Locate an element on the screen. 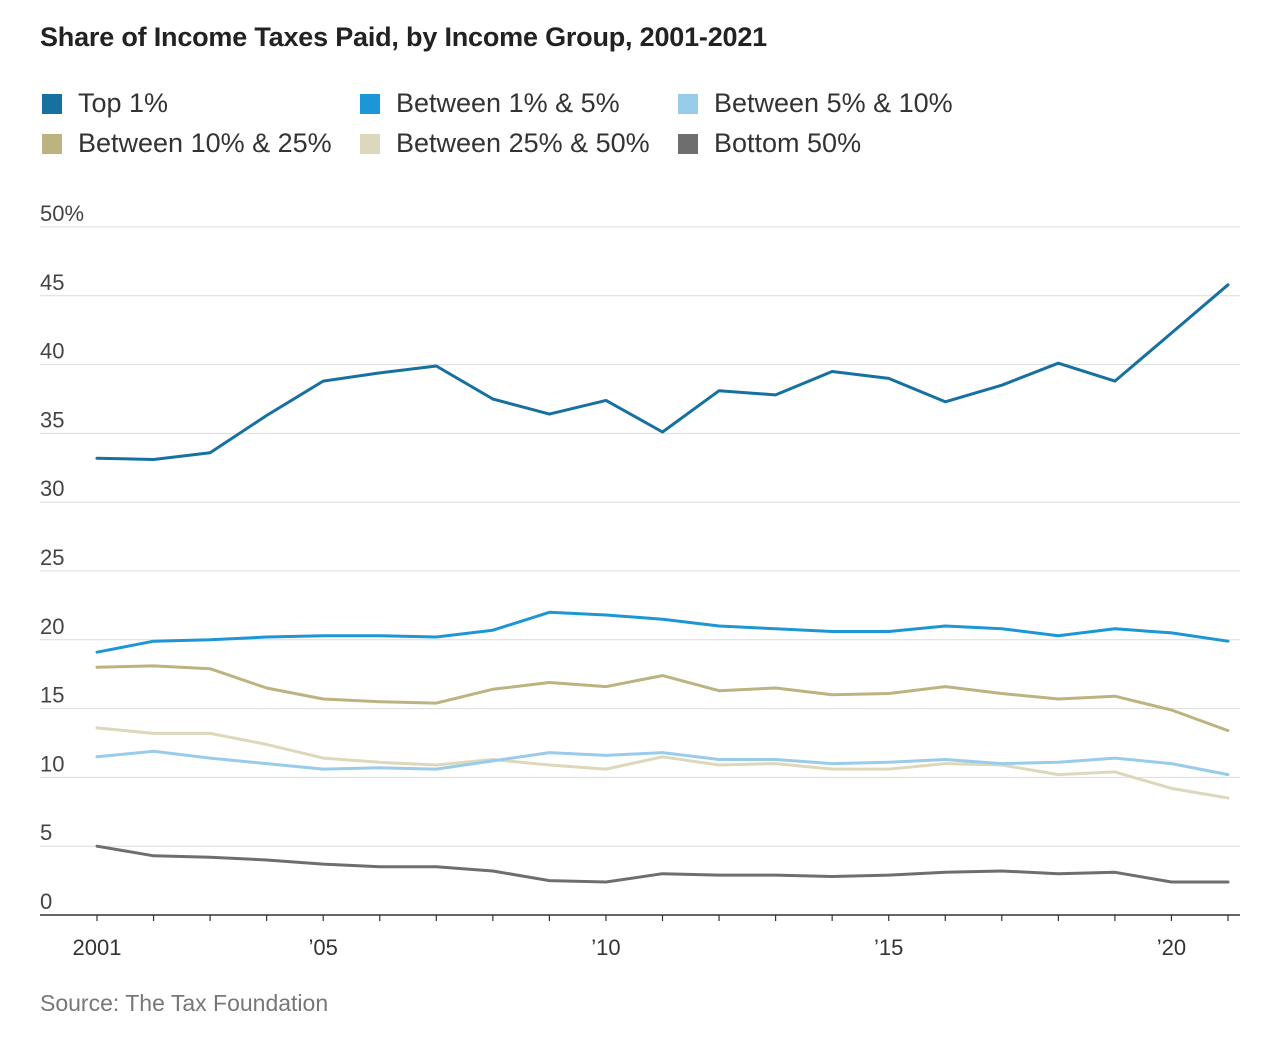 The image size is (1284, 1044). legend-item-between-1-5: Between 1% & 5% is located at coordinates (490, 103).